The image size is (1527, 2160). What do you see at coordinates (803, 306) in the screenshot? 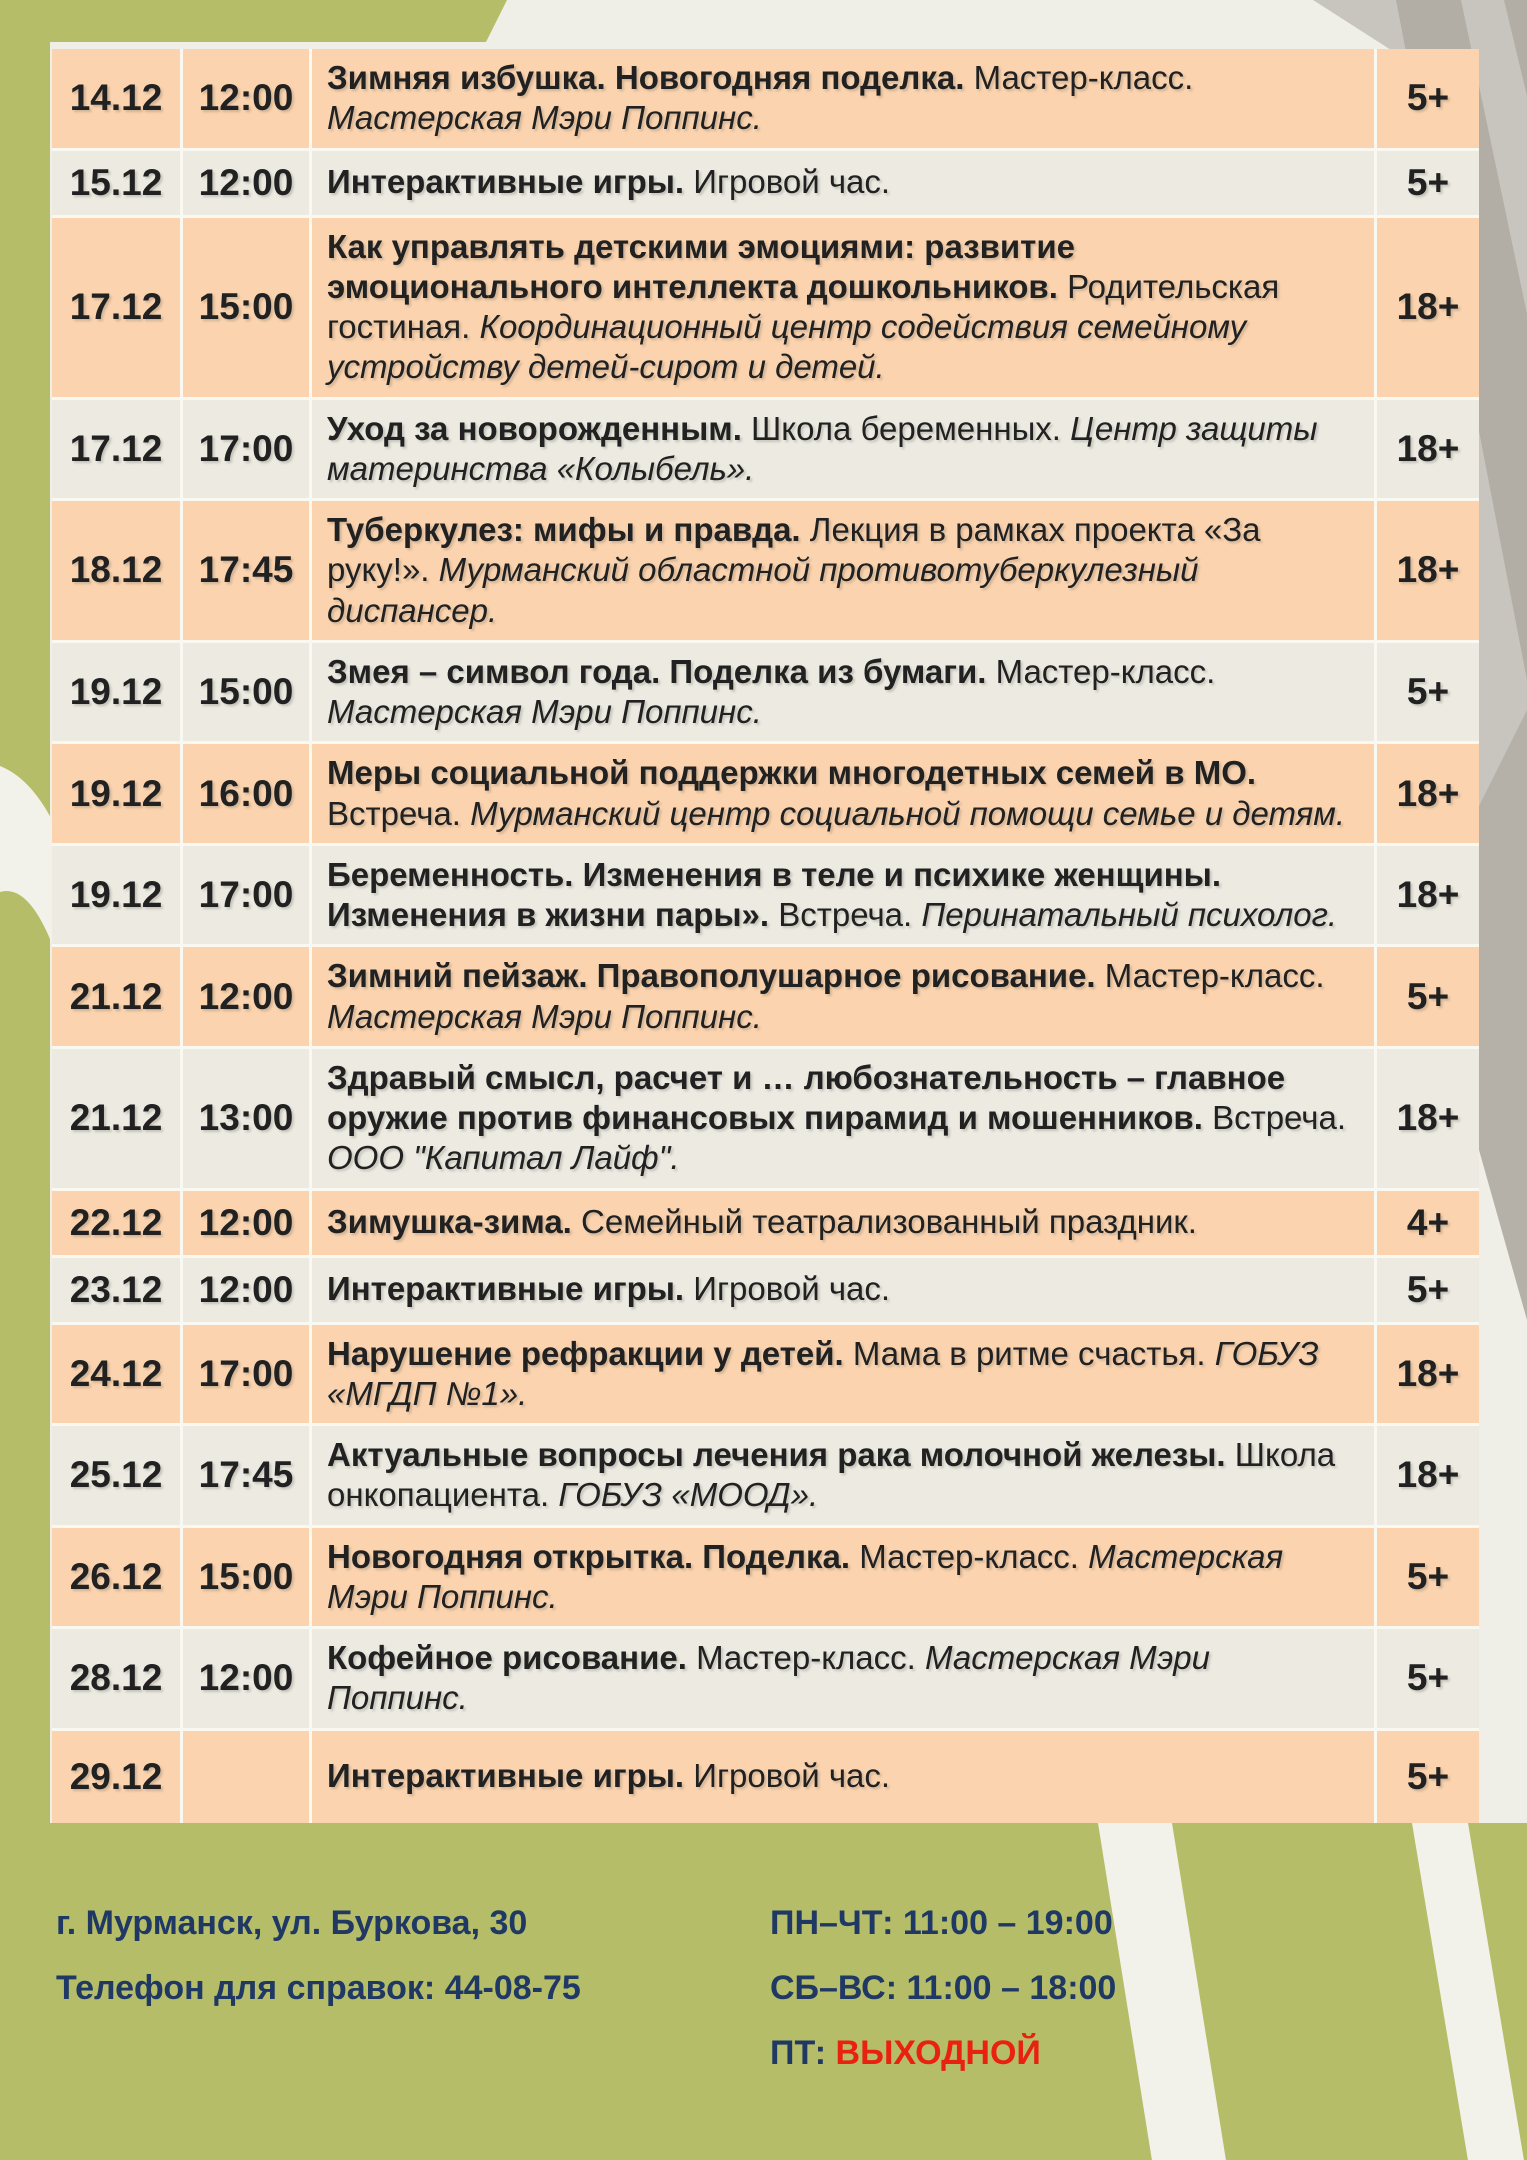
I see `event-type: Родительская гостиная.` at bounding box center [803, 306].